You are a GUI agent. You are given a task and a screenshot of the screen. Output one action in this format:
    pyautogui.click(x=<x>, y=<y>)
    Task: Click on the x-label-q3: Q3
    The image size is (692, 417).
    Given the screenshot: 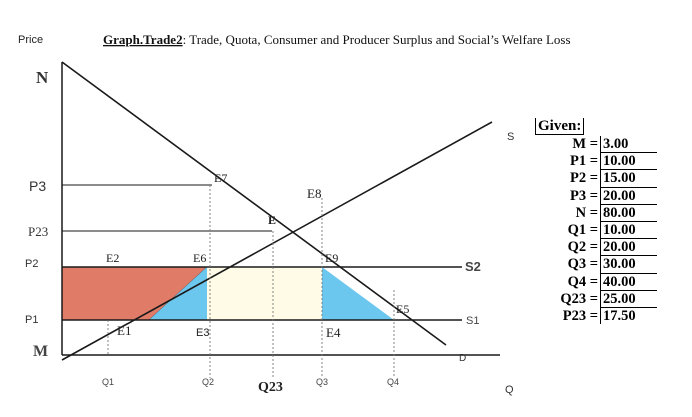 What is the action you would take?
    pyautogui.click(x=322, y=382)
    